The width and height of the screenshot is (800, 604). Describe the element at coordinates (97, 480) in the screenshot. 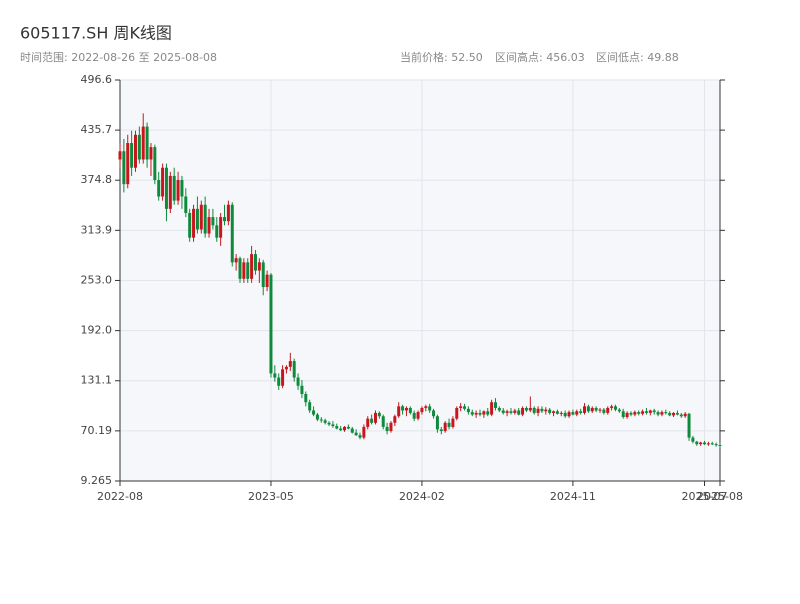

I see `y-tick-label: 9.265` at that location.